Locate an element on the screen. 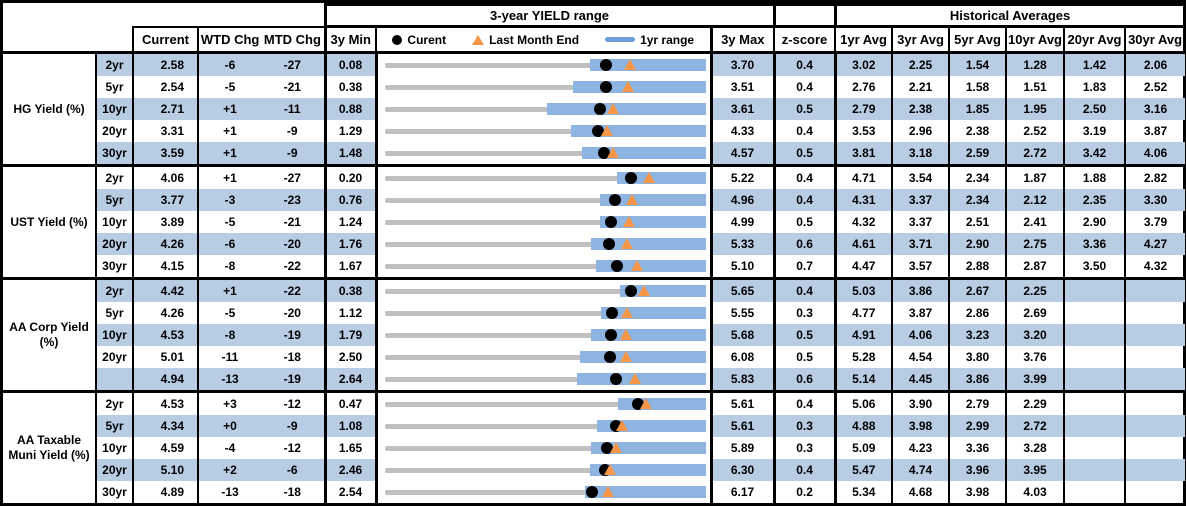 The height and width of the screenshot is (506, 1186). avg-cell: 3.30 is located at coordinates (1155, 200).